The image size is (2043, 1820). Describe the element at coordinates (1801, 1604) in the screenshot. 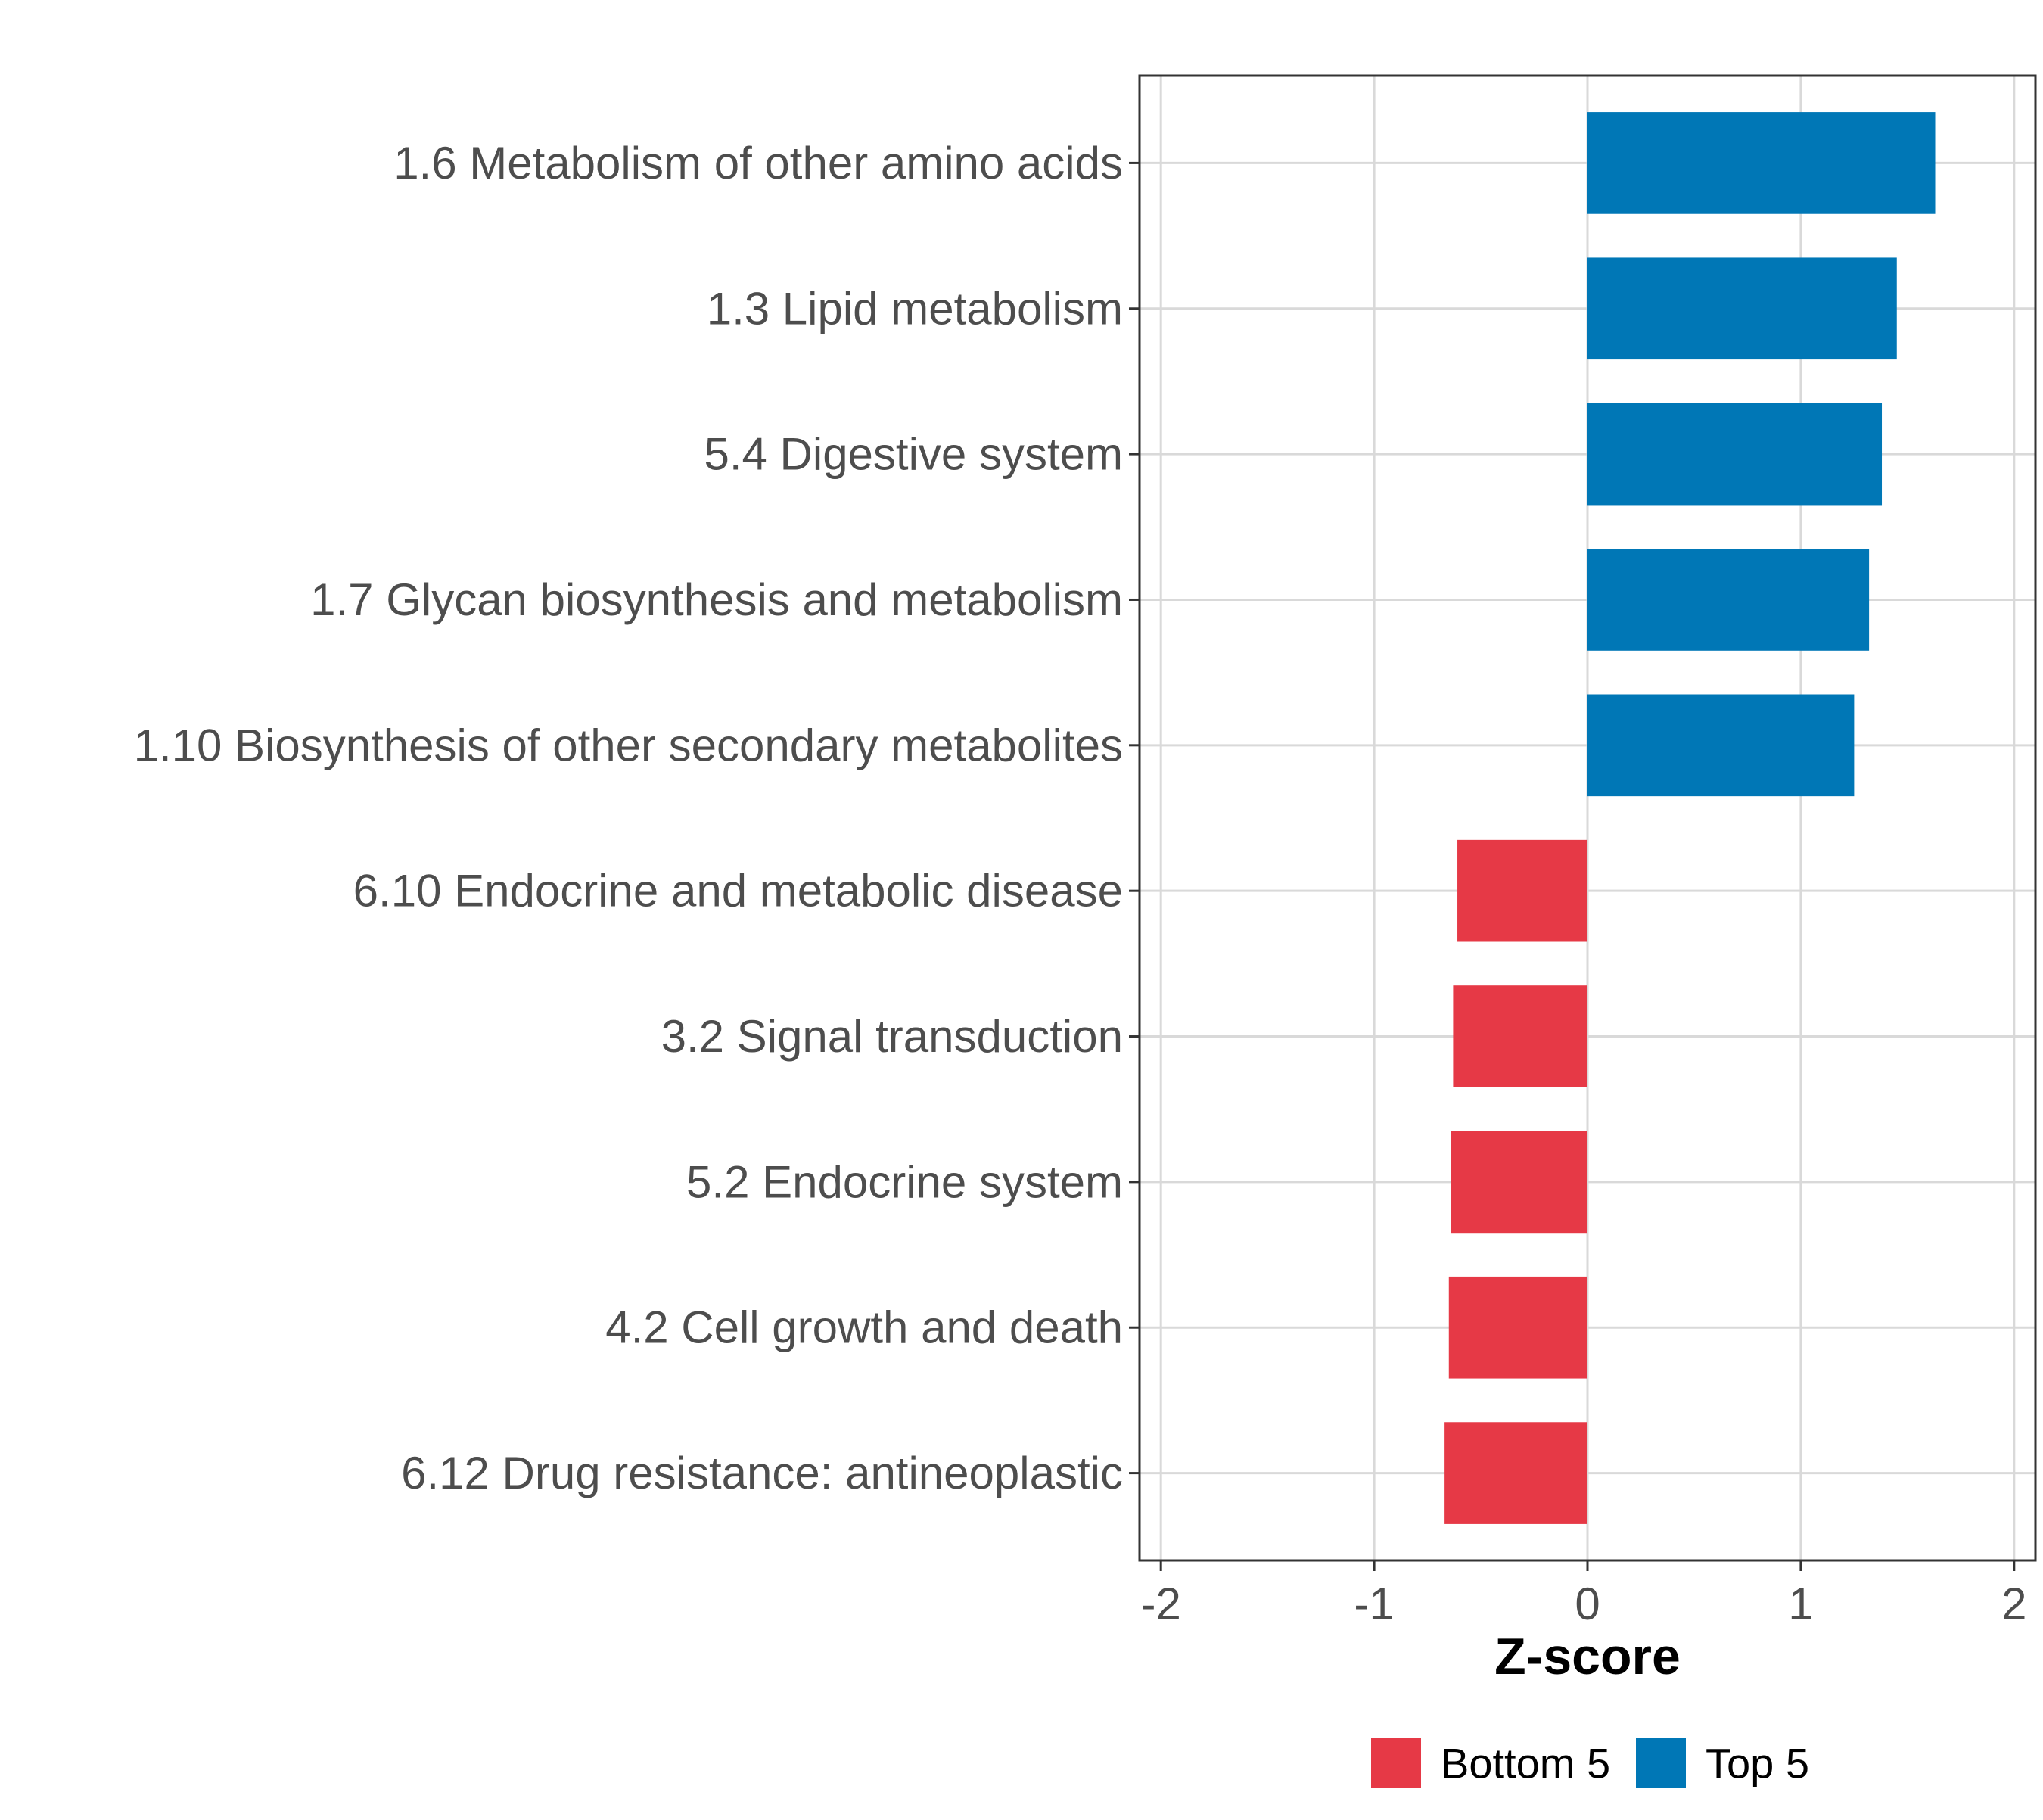

I see `x-tick-label: 1` at that location.